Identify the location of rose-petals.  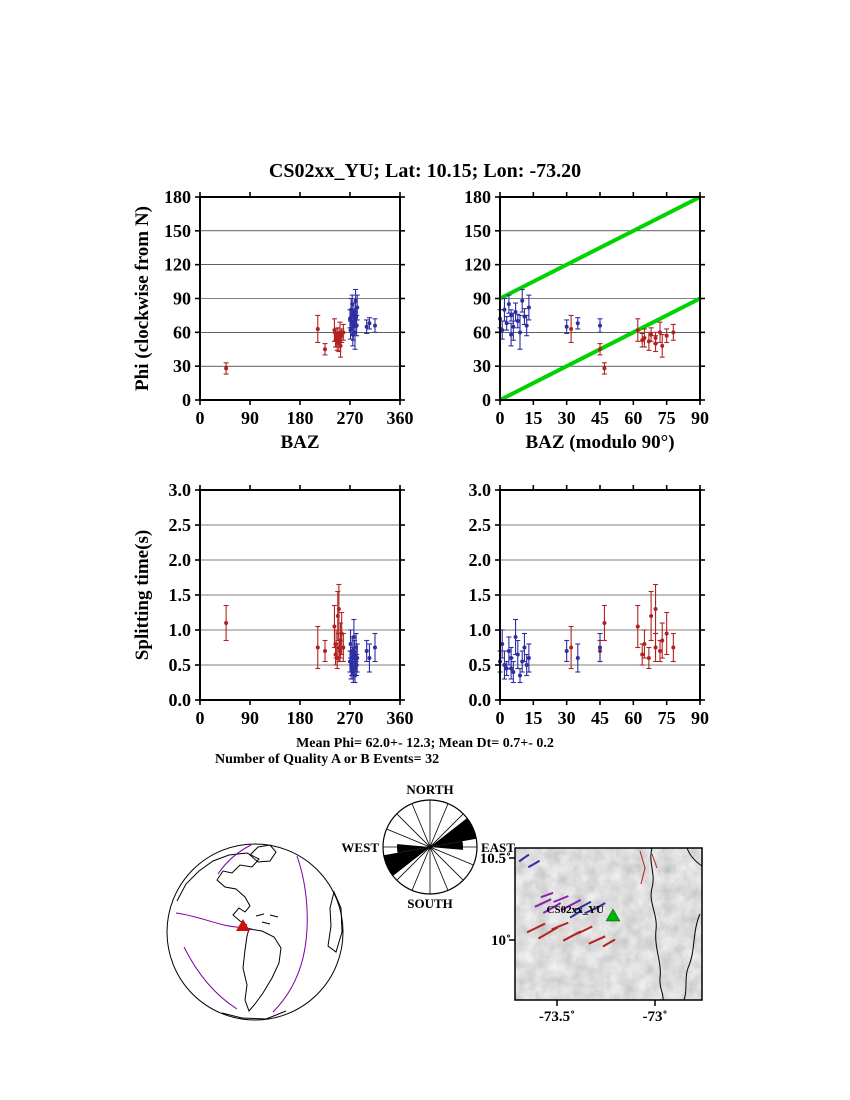
(430, 847).